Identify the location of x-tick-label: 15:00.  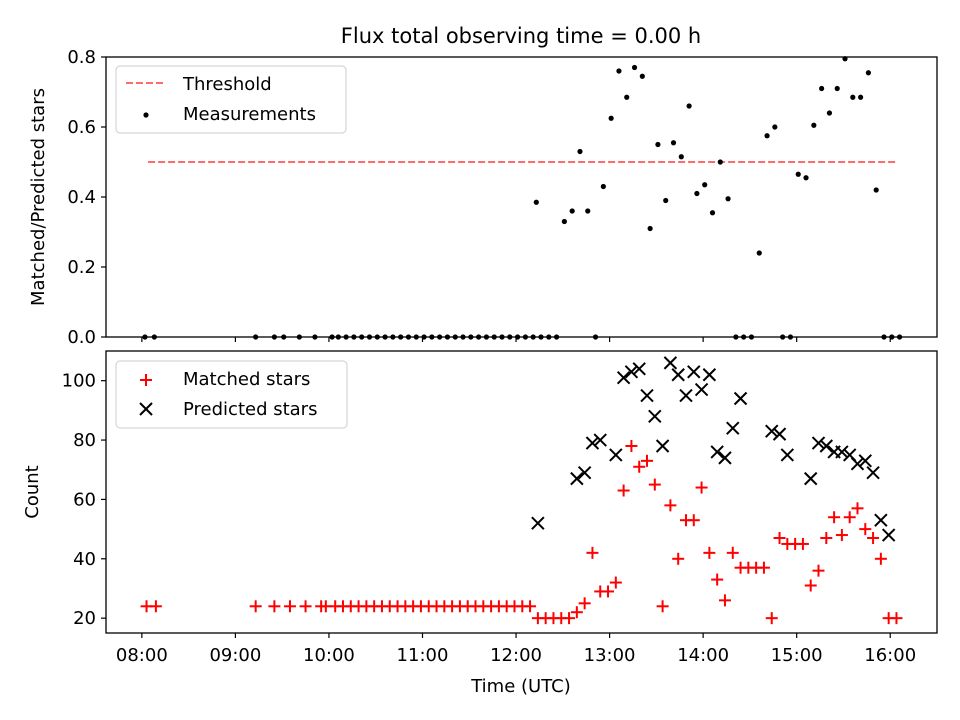
(797, 655).